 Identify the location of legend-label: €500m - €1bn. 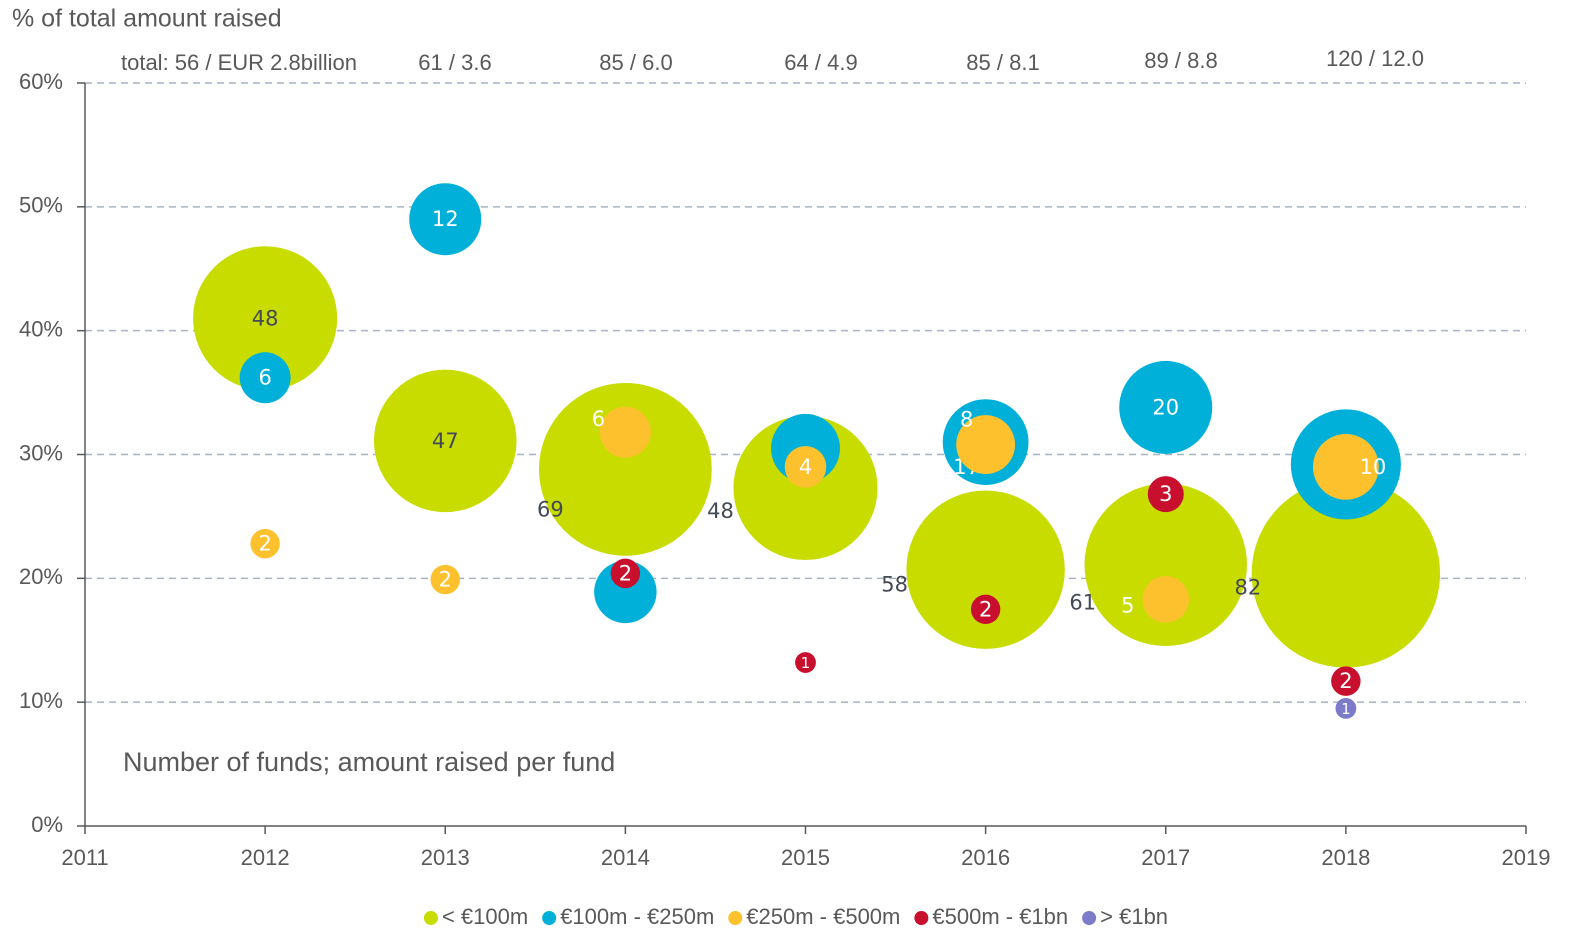
(1000, 916).